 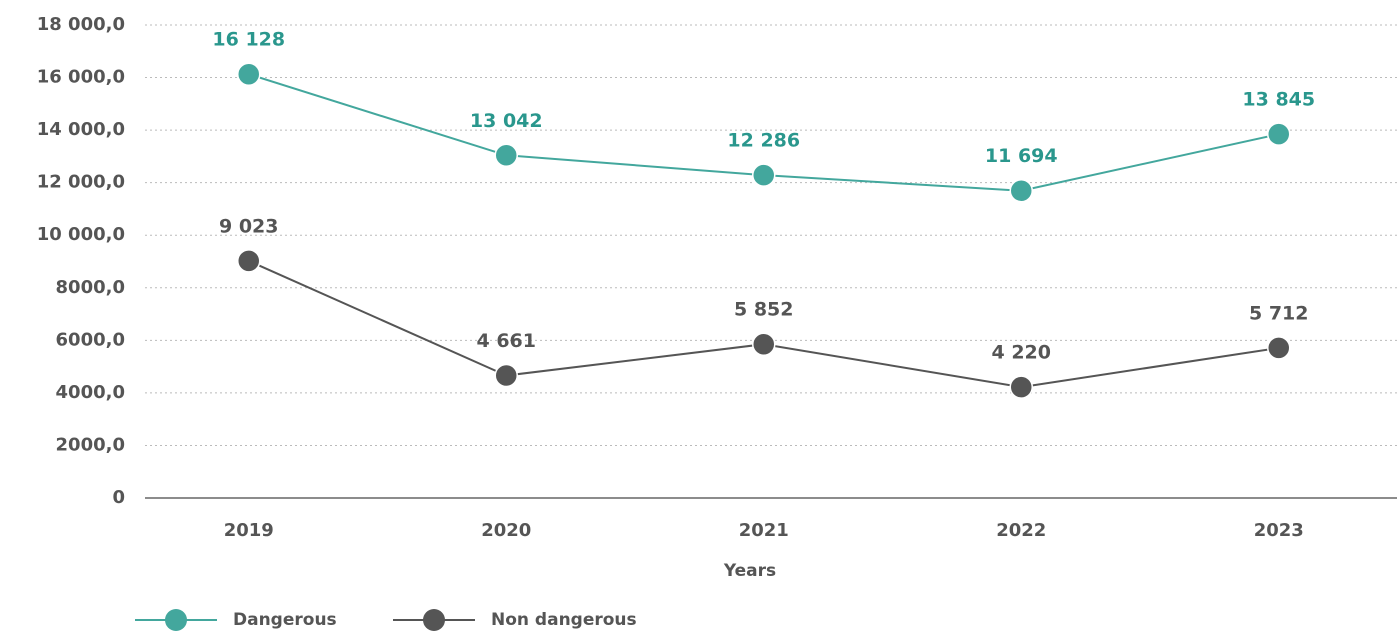 I want to click on data-label: 16 128, so click(x=248, y=40).